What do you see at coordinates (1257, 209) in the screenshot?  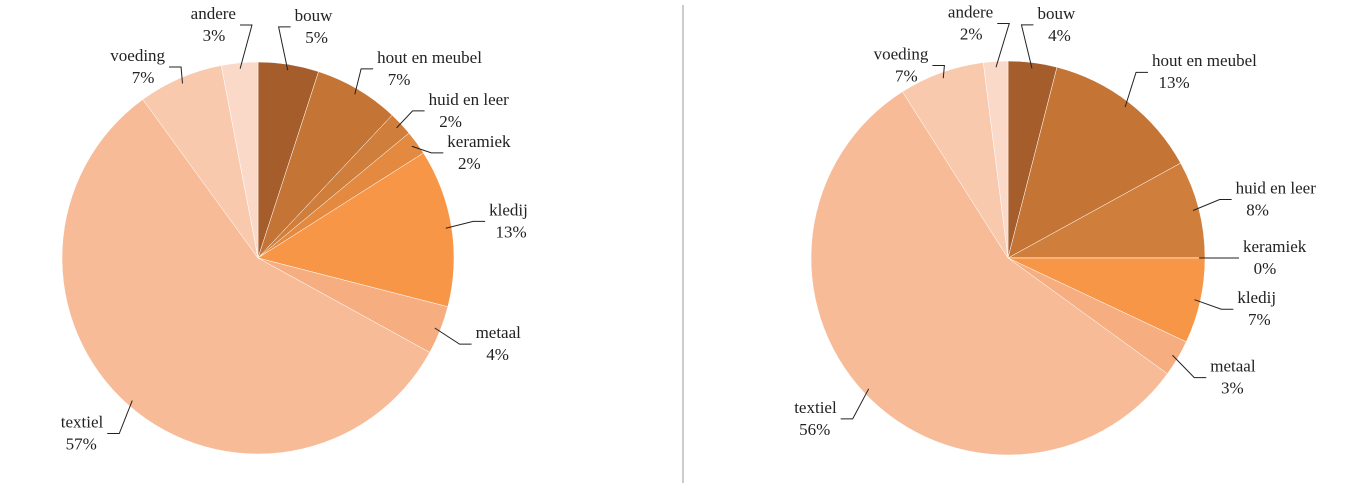 I see `slice-value-label: 8%` at bounding box center [1257, 209].